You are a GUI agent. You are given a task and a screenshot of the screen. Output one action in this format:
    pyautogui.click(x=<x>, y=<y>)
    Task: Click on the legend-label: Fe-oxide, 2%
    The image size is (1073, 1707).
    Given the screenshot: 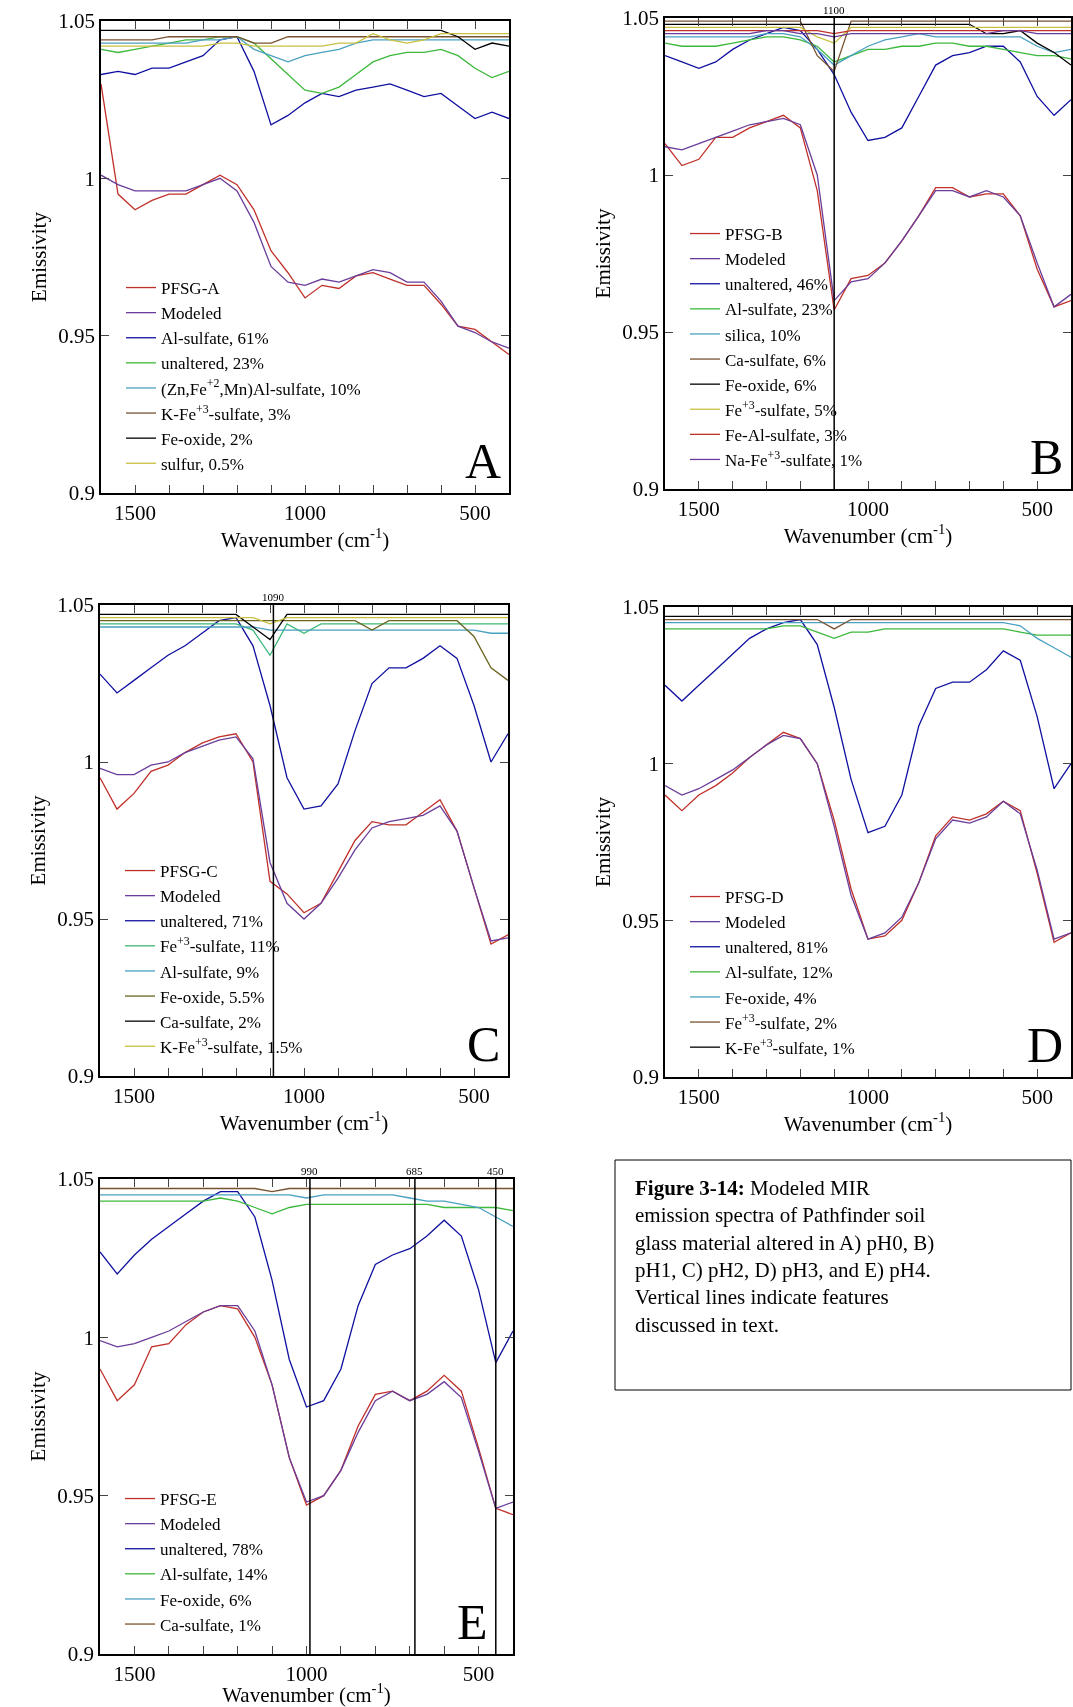 What is the action you would take?
    pyautogui.click(x=207, y=439)
    